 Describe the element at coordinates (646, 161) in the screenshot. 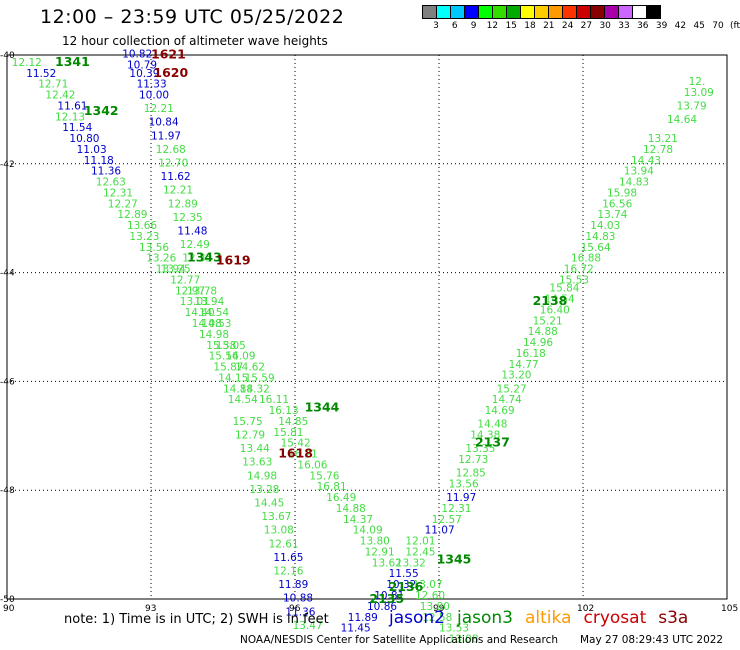

I see `wave-height-value: 14.43` at that location.